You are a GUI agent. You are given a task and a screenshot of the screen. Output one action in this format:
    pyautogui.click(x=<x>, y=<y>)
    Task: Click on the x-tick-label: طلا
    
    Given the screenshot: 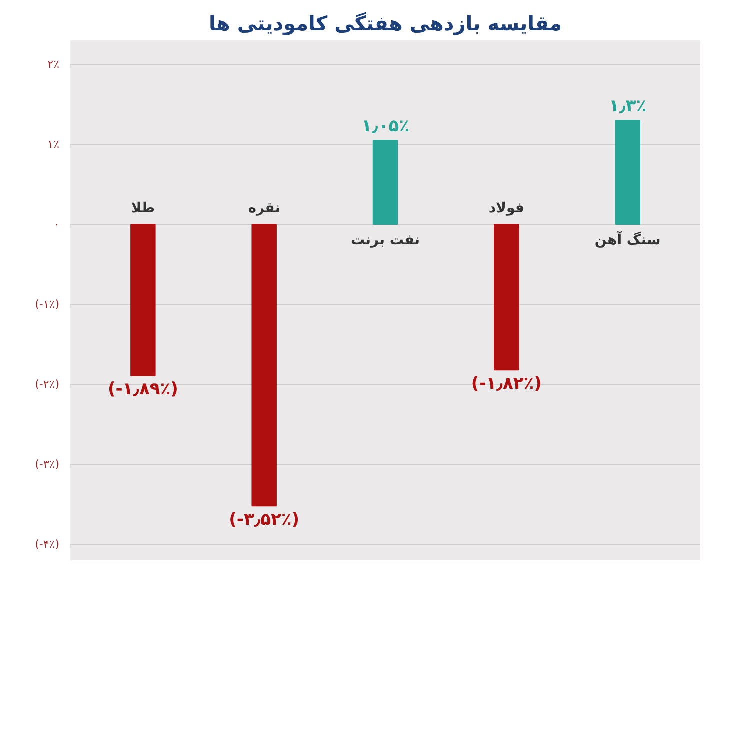 What is the action you would take?
    pyautogui.click(x=143, y=208)
    